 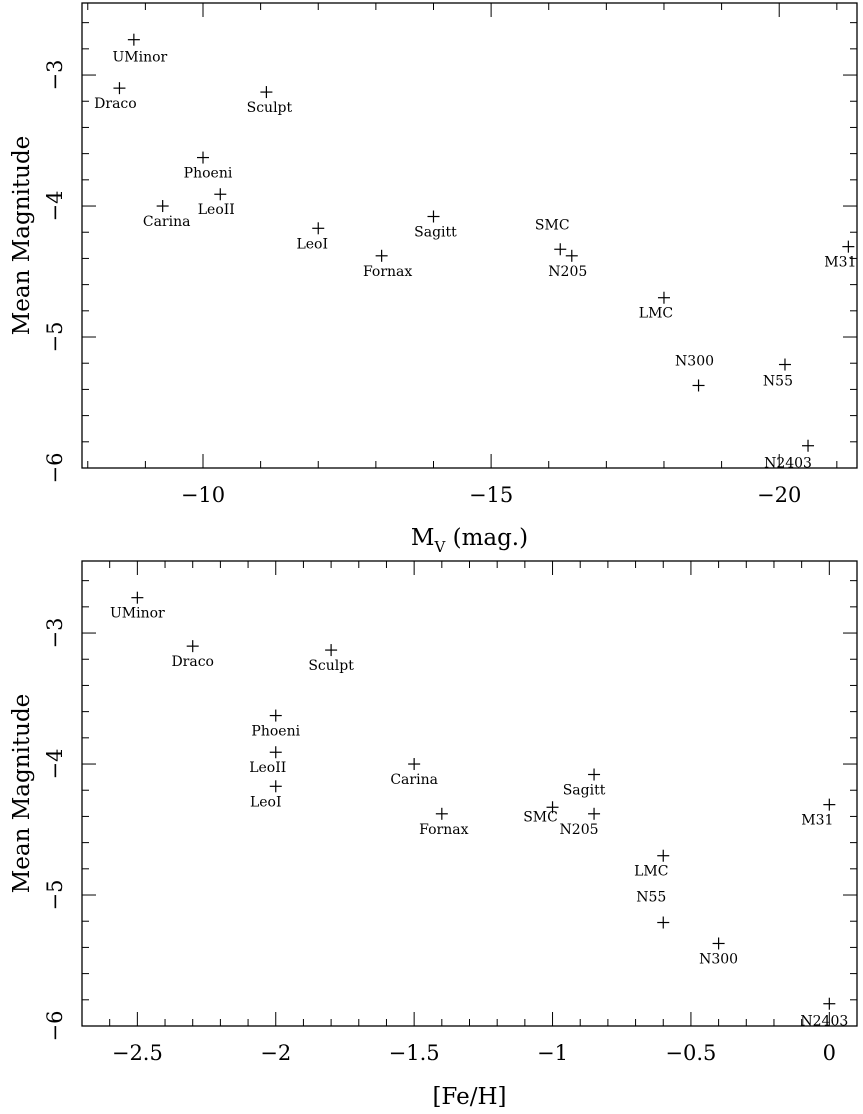 What do you see at coordinates (275, 1053) in the screenshot?
I see `x-tick-label: −2` at bounding box center [275, 1053].